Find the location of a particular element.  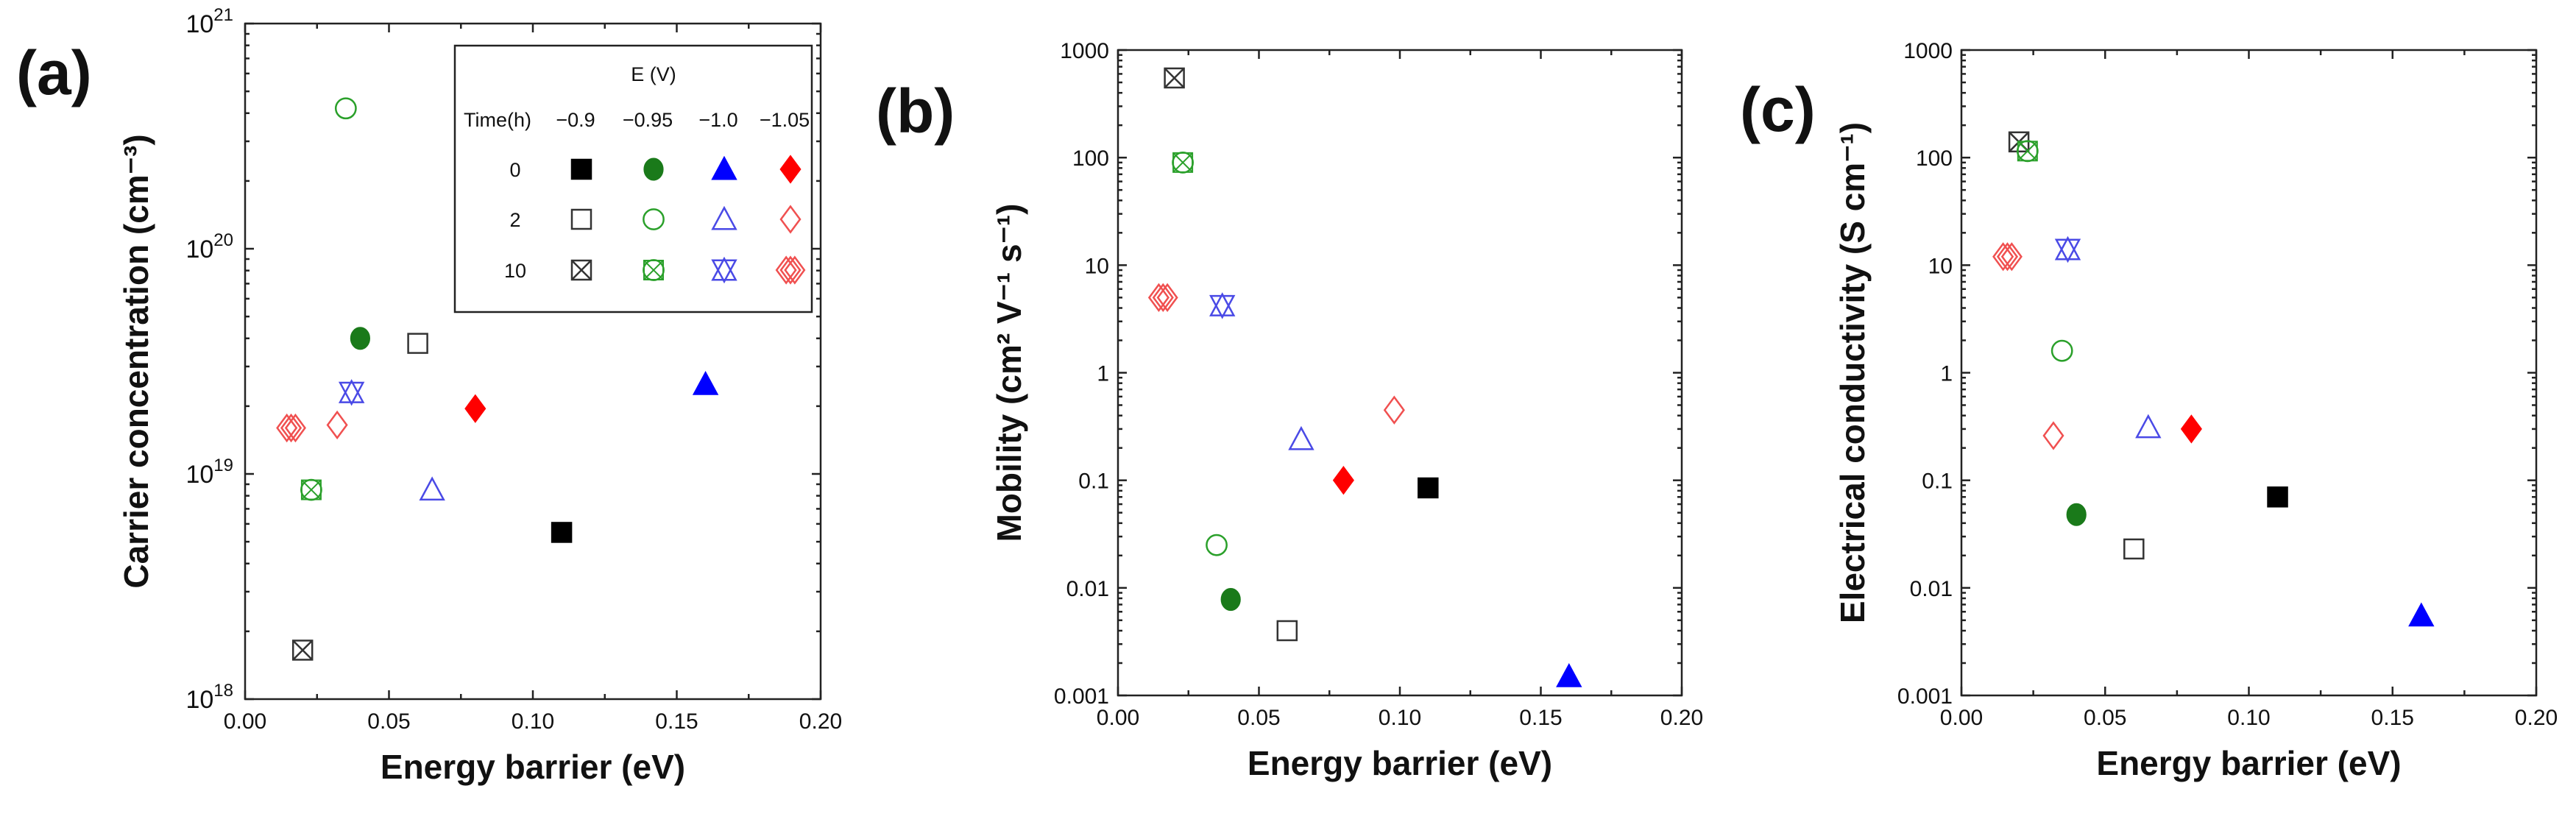

legend-title: E (V) is located at coordinates (653, 74).